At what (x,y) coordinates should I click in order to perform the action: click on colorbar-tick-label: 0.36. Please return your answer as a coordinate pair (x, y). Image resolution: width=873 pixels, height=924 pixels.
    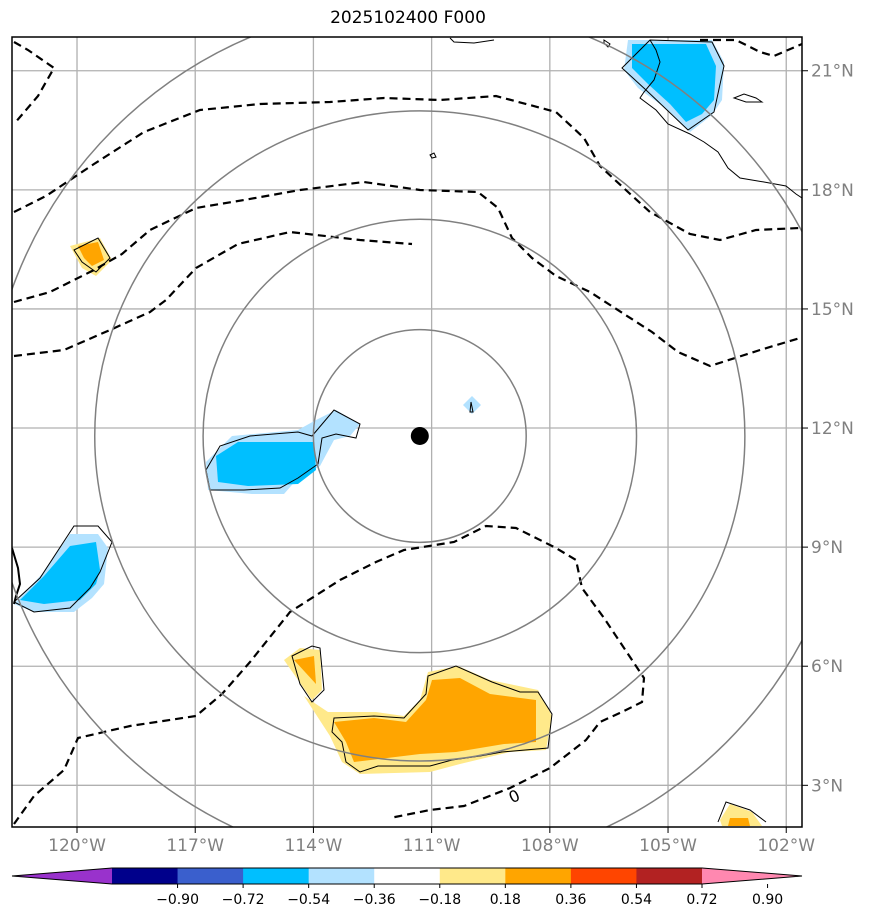
    Looking at the image, I should click on (570, 900).